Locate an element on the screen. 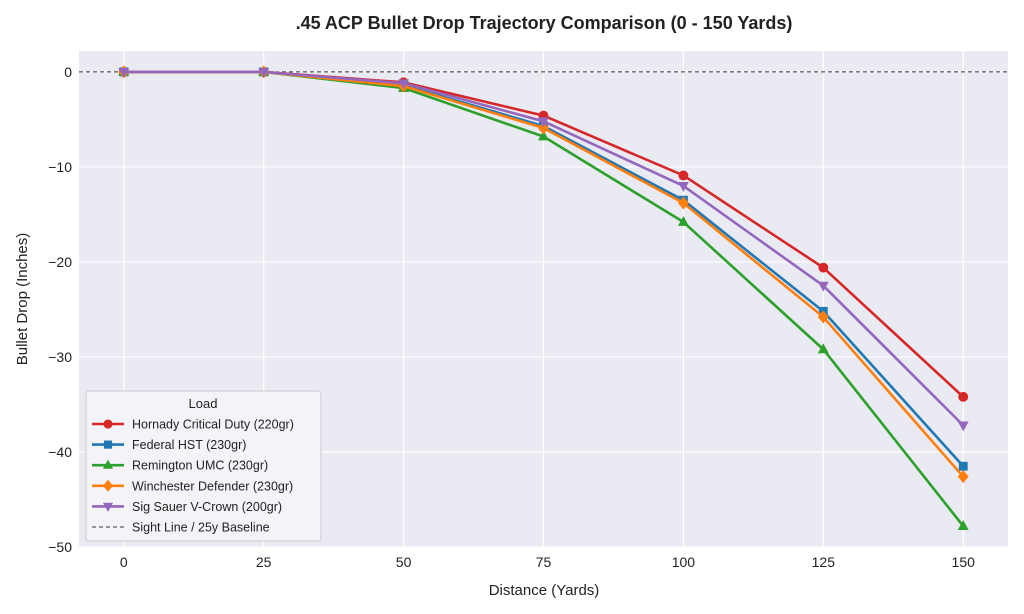 This screenshot has width=1024, height=614. legend-item: Sig Sauer V-Crown (200gr) is located at coordinates (187, 507).